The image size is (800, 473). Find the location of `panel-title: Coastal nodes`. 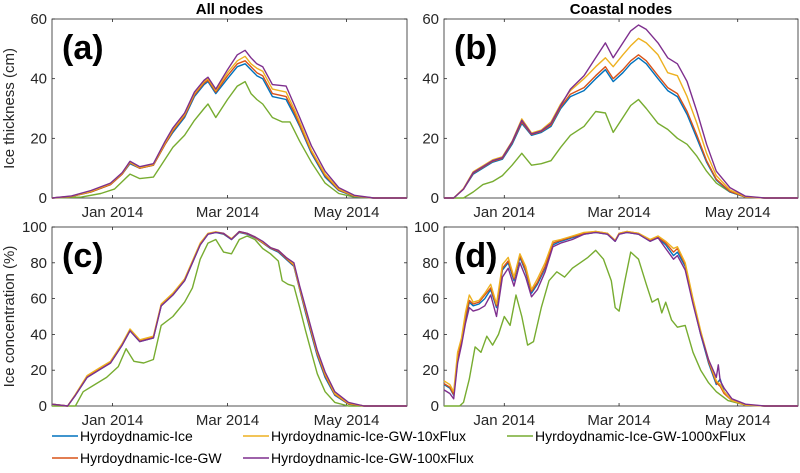

panel-title: Coastal nodes is located at coordinates (621, 9).